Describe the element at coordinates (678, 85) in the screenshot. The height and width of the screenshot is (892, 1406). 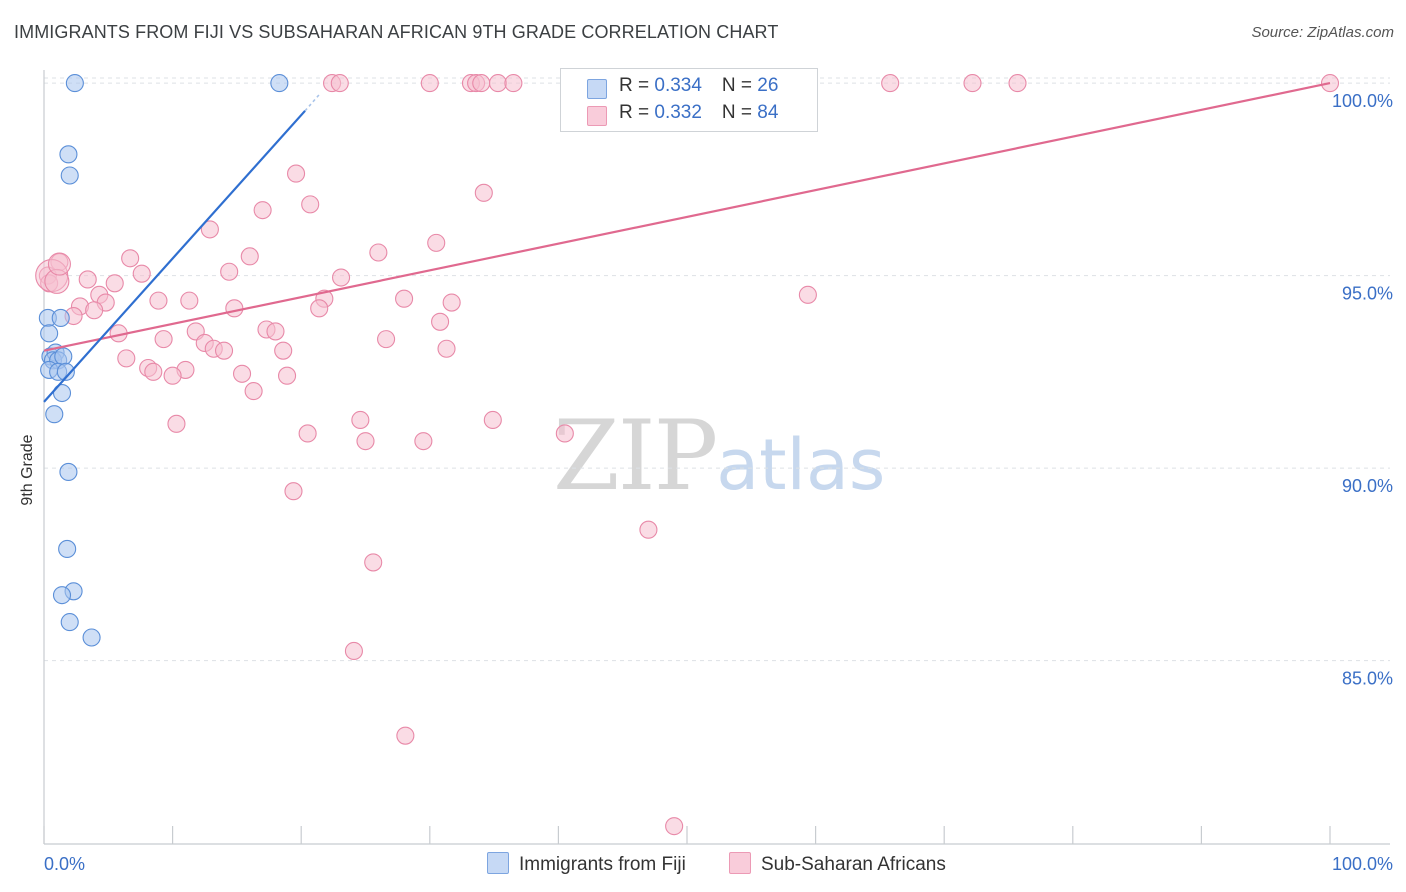
I see `legend-r-fiji: 0.334` at that location.